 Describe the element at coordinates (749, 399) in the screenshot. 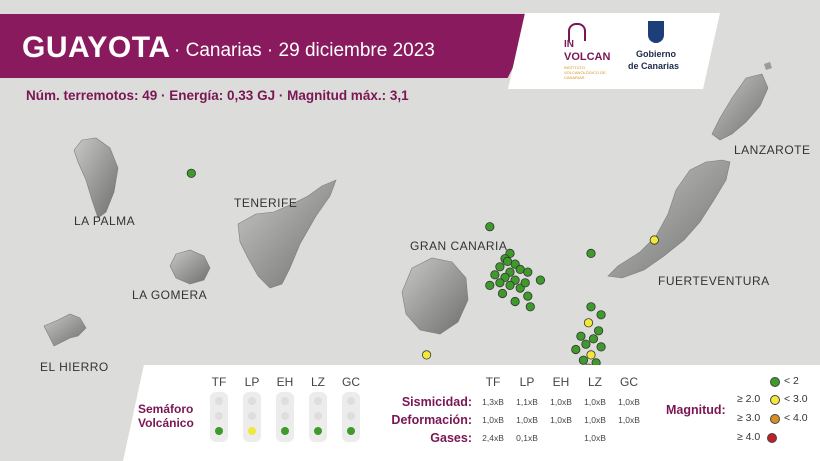

I see `legend-range-min: ≥ 2.0` at that location.